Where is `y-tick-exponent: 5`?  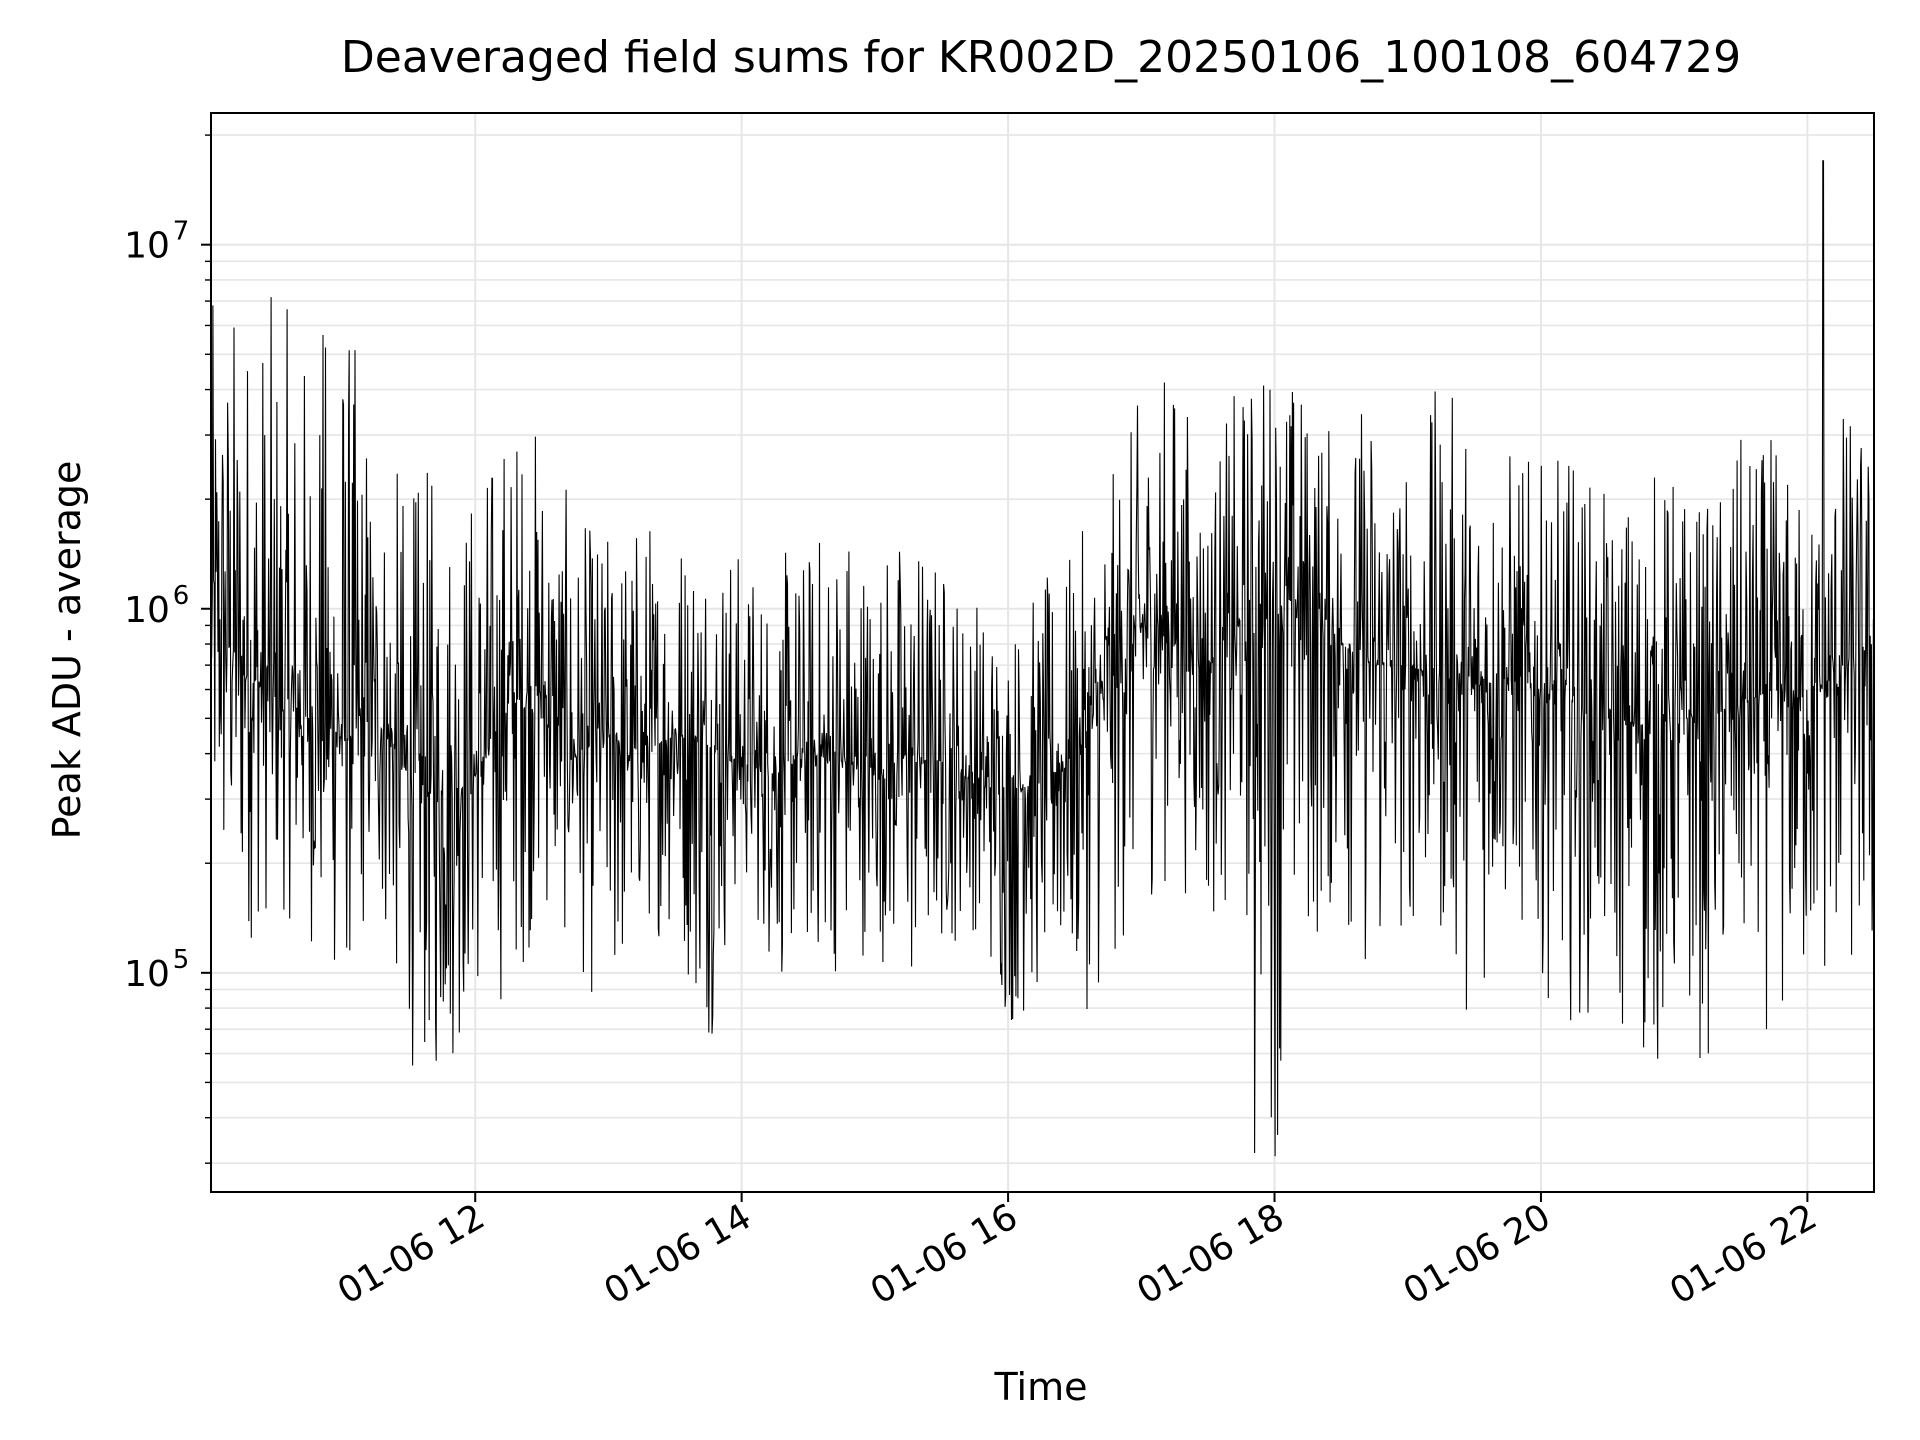
y-tick-exponent: 5 is located at coordinates (181, 960).